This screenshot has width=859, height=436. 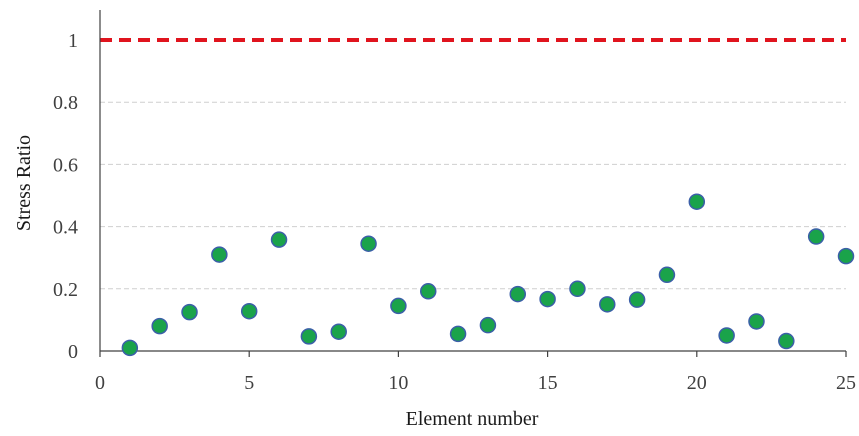 I want to click on x-tick-label: 0, so click(x=100, y=383).